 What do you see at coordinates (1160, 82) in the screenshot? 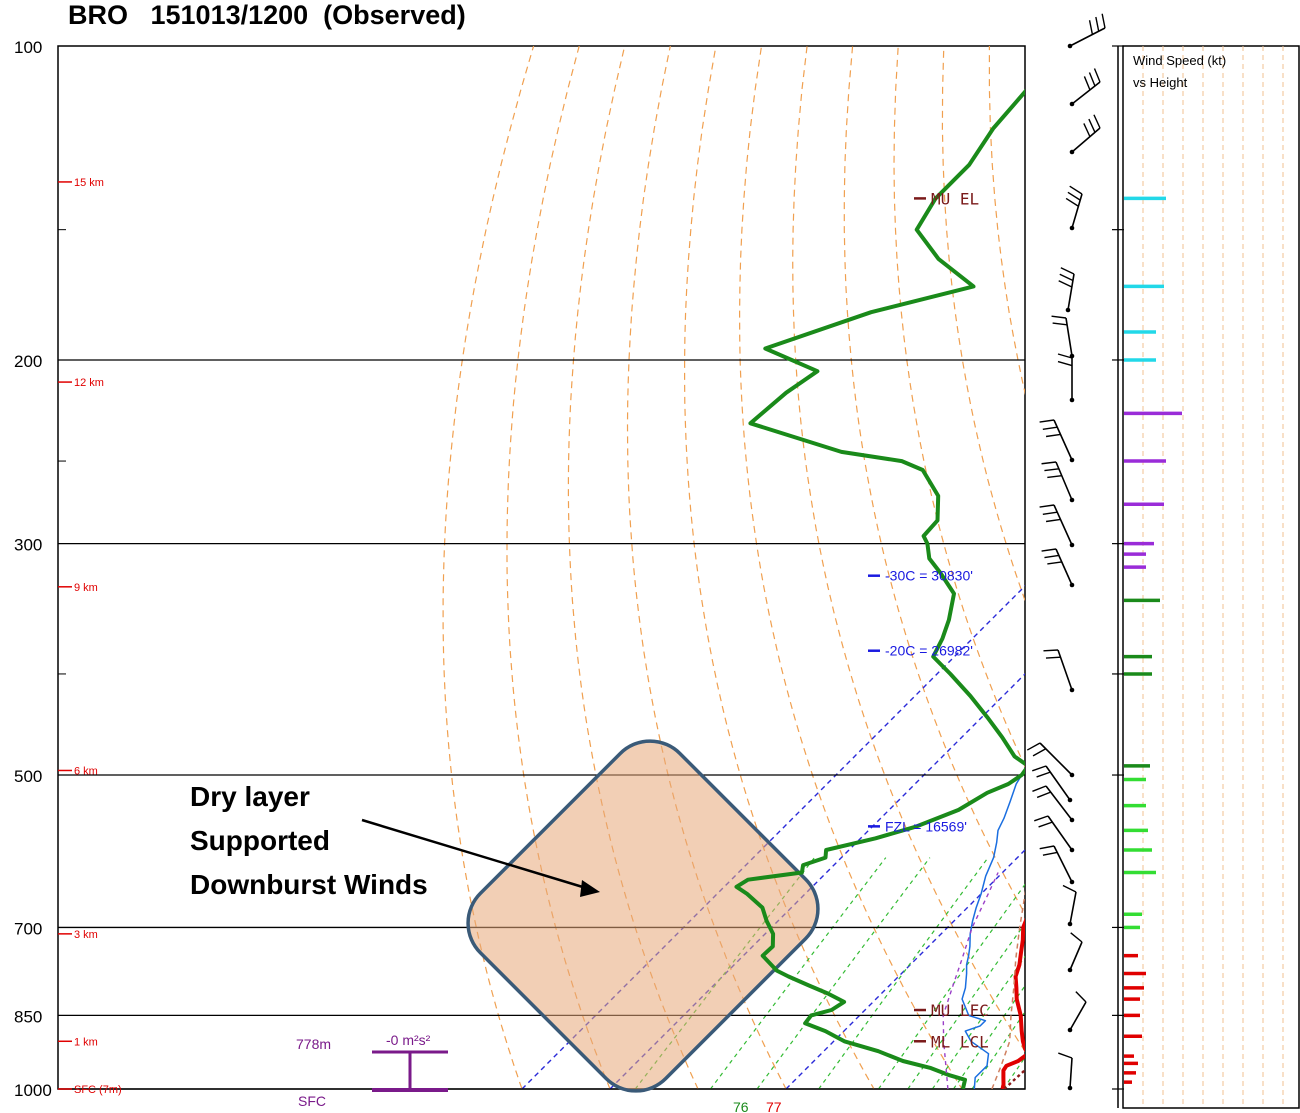
I see `wind-panel-subtitle: vs Height` at bounding box center [1160, 82].